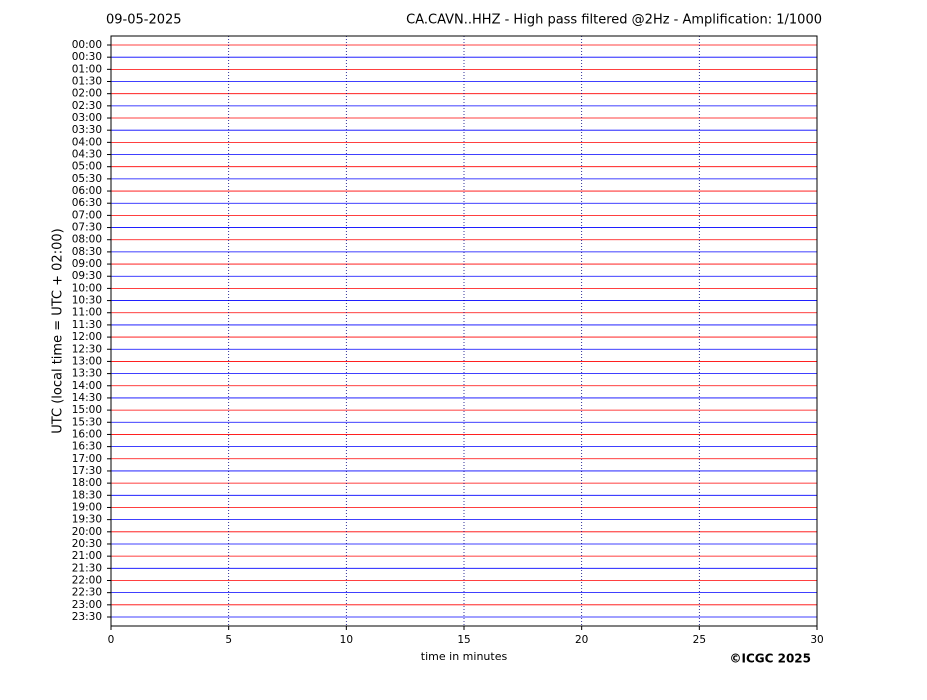 The image size is (927, 700). What do you see at coordinates (816, 640) in the screenshot?
I see `x-tick-label: 30` at bounding box center [816, 640].